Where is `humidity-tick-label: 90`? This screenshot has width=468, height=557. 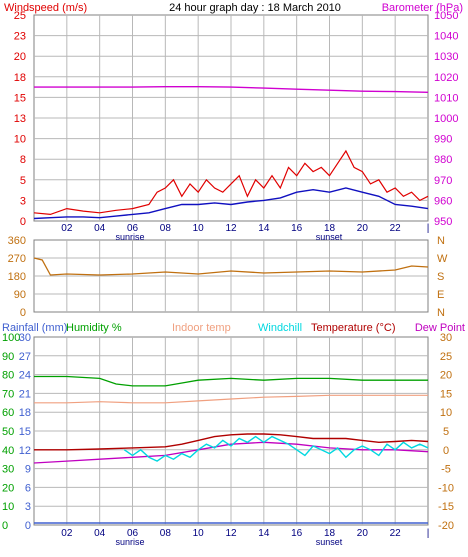
humidity-tick-label: 90 is located at coordinates (8, 357).